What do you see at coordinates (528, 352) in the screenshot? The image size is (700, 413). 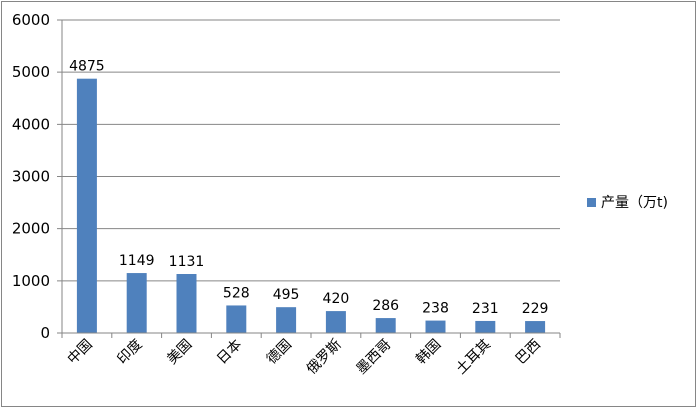 I see `x-tick-label: 巴西` at bounding box center [528, 352].